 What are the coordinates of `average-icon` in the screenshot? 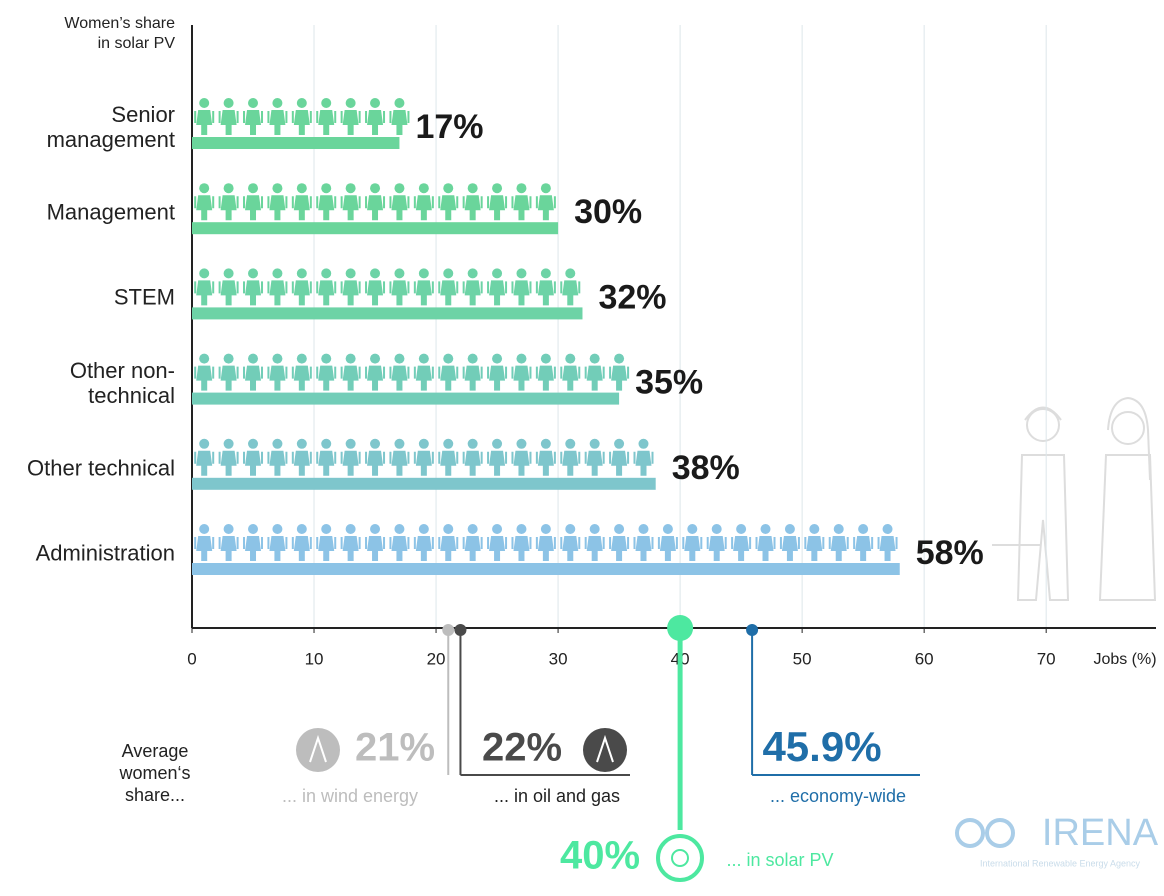 It's located at (605, 750).